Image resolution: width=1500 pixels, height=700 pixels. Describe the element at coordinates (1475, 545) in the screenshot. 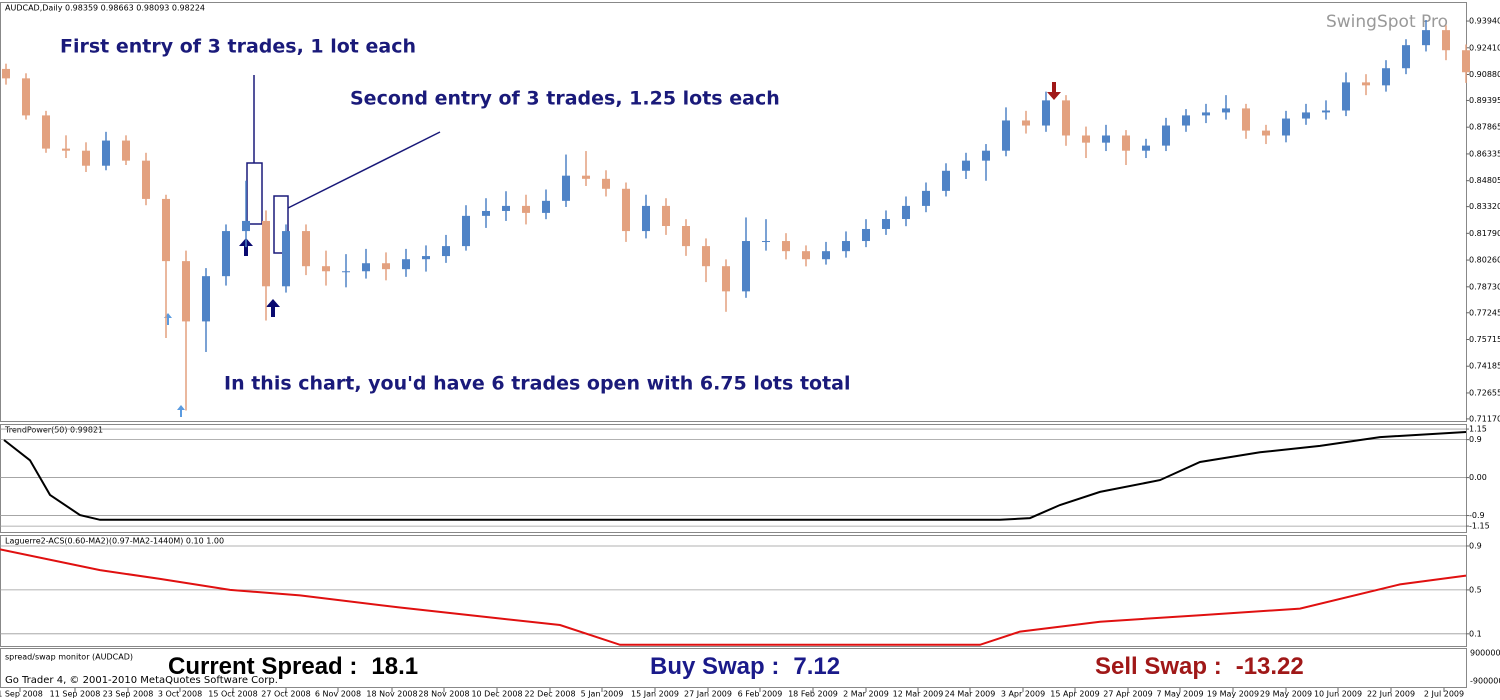

I see `y-tick-label: 0.9` at that location.